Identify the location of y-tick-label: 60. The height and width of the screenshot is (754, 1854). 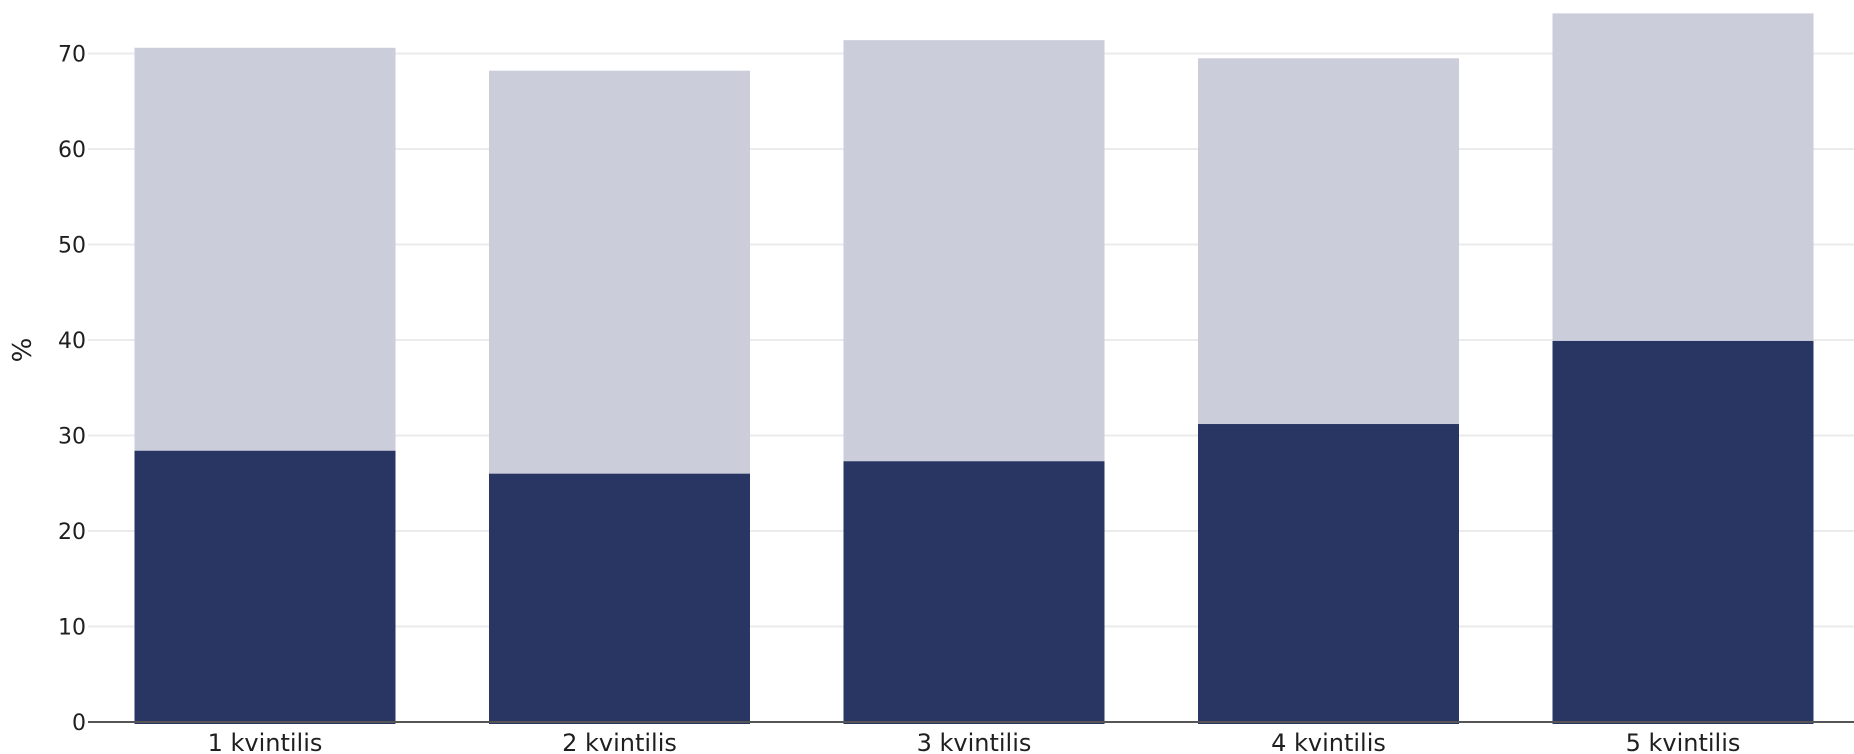
(72, 150).